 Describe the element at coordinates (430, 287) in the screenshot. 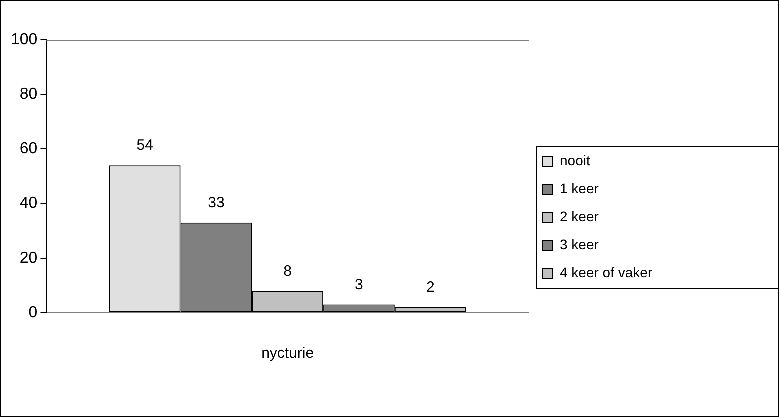

I see `data-label: 2` at that location.